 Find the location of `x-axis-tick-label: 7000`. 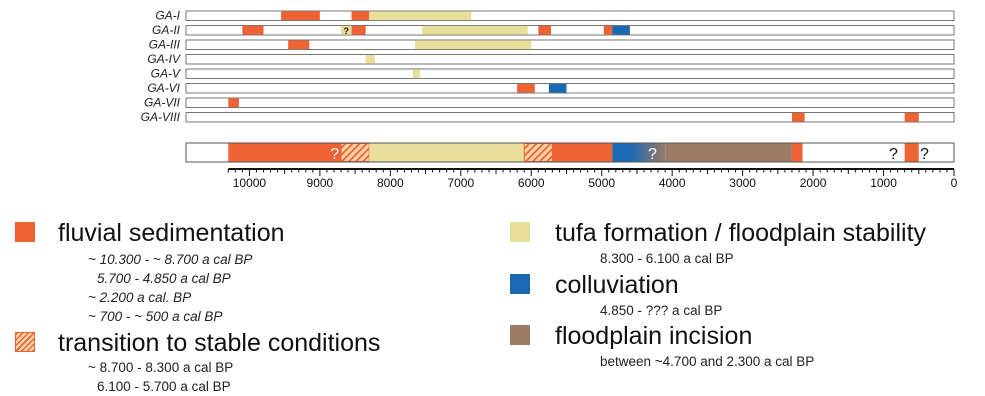

x-axis-tick-label: 7000 is located at coordinates (460, 183).